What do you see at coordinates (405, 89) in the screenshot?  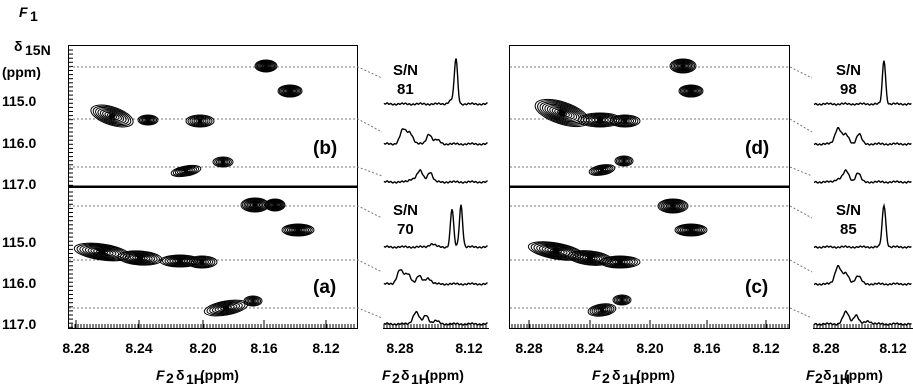 I see `sn-value-b: 81` at bounding box center [405, 89].